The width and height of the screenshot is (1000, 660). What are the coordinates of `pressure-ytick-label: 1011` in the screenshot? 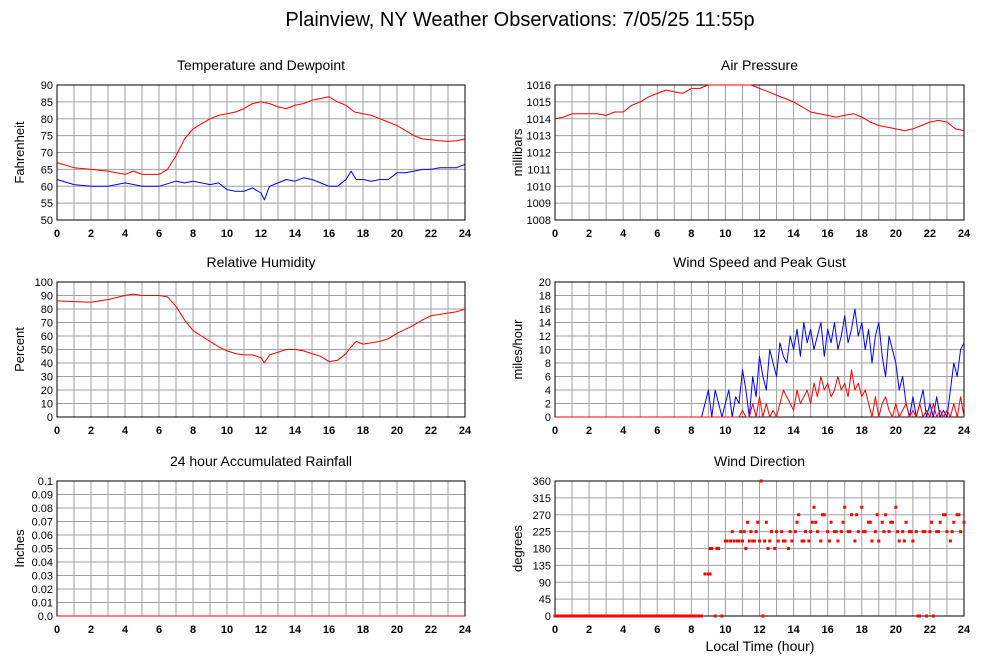 It's located at (539, 170).